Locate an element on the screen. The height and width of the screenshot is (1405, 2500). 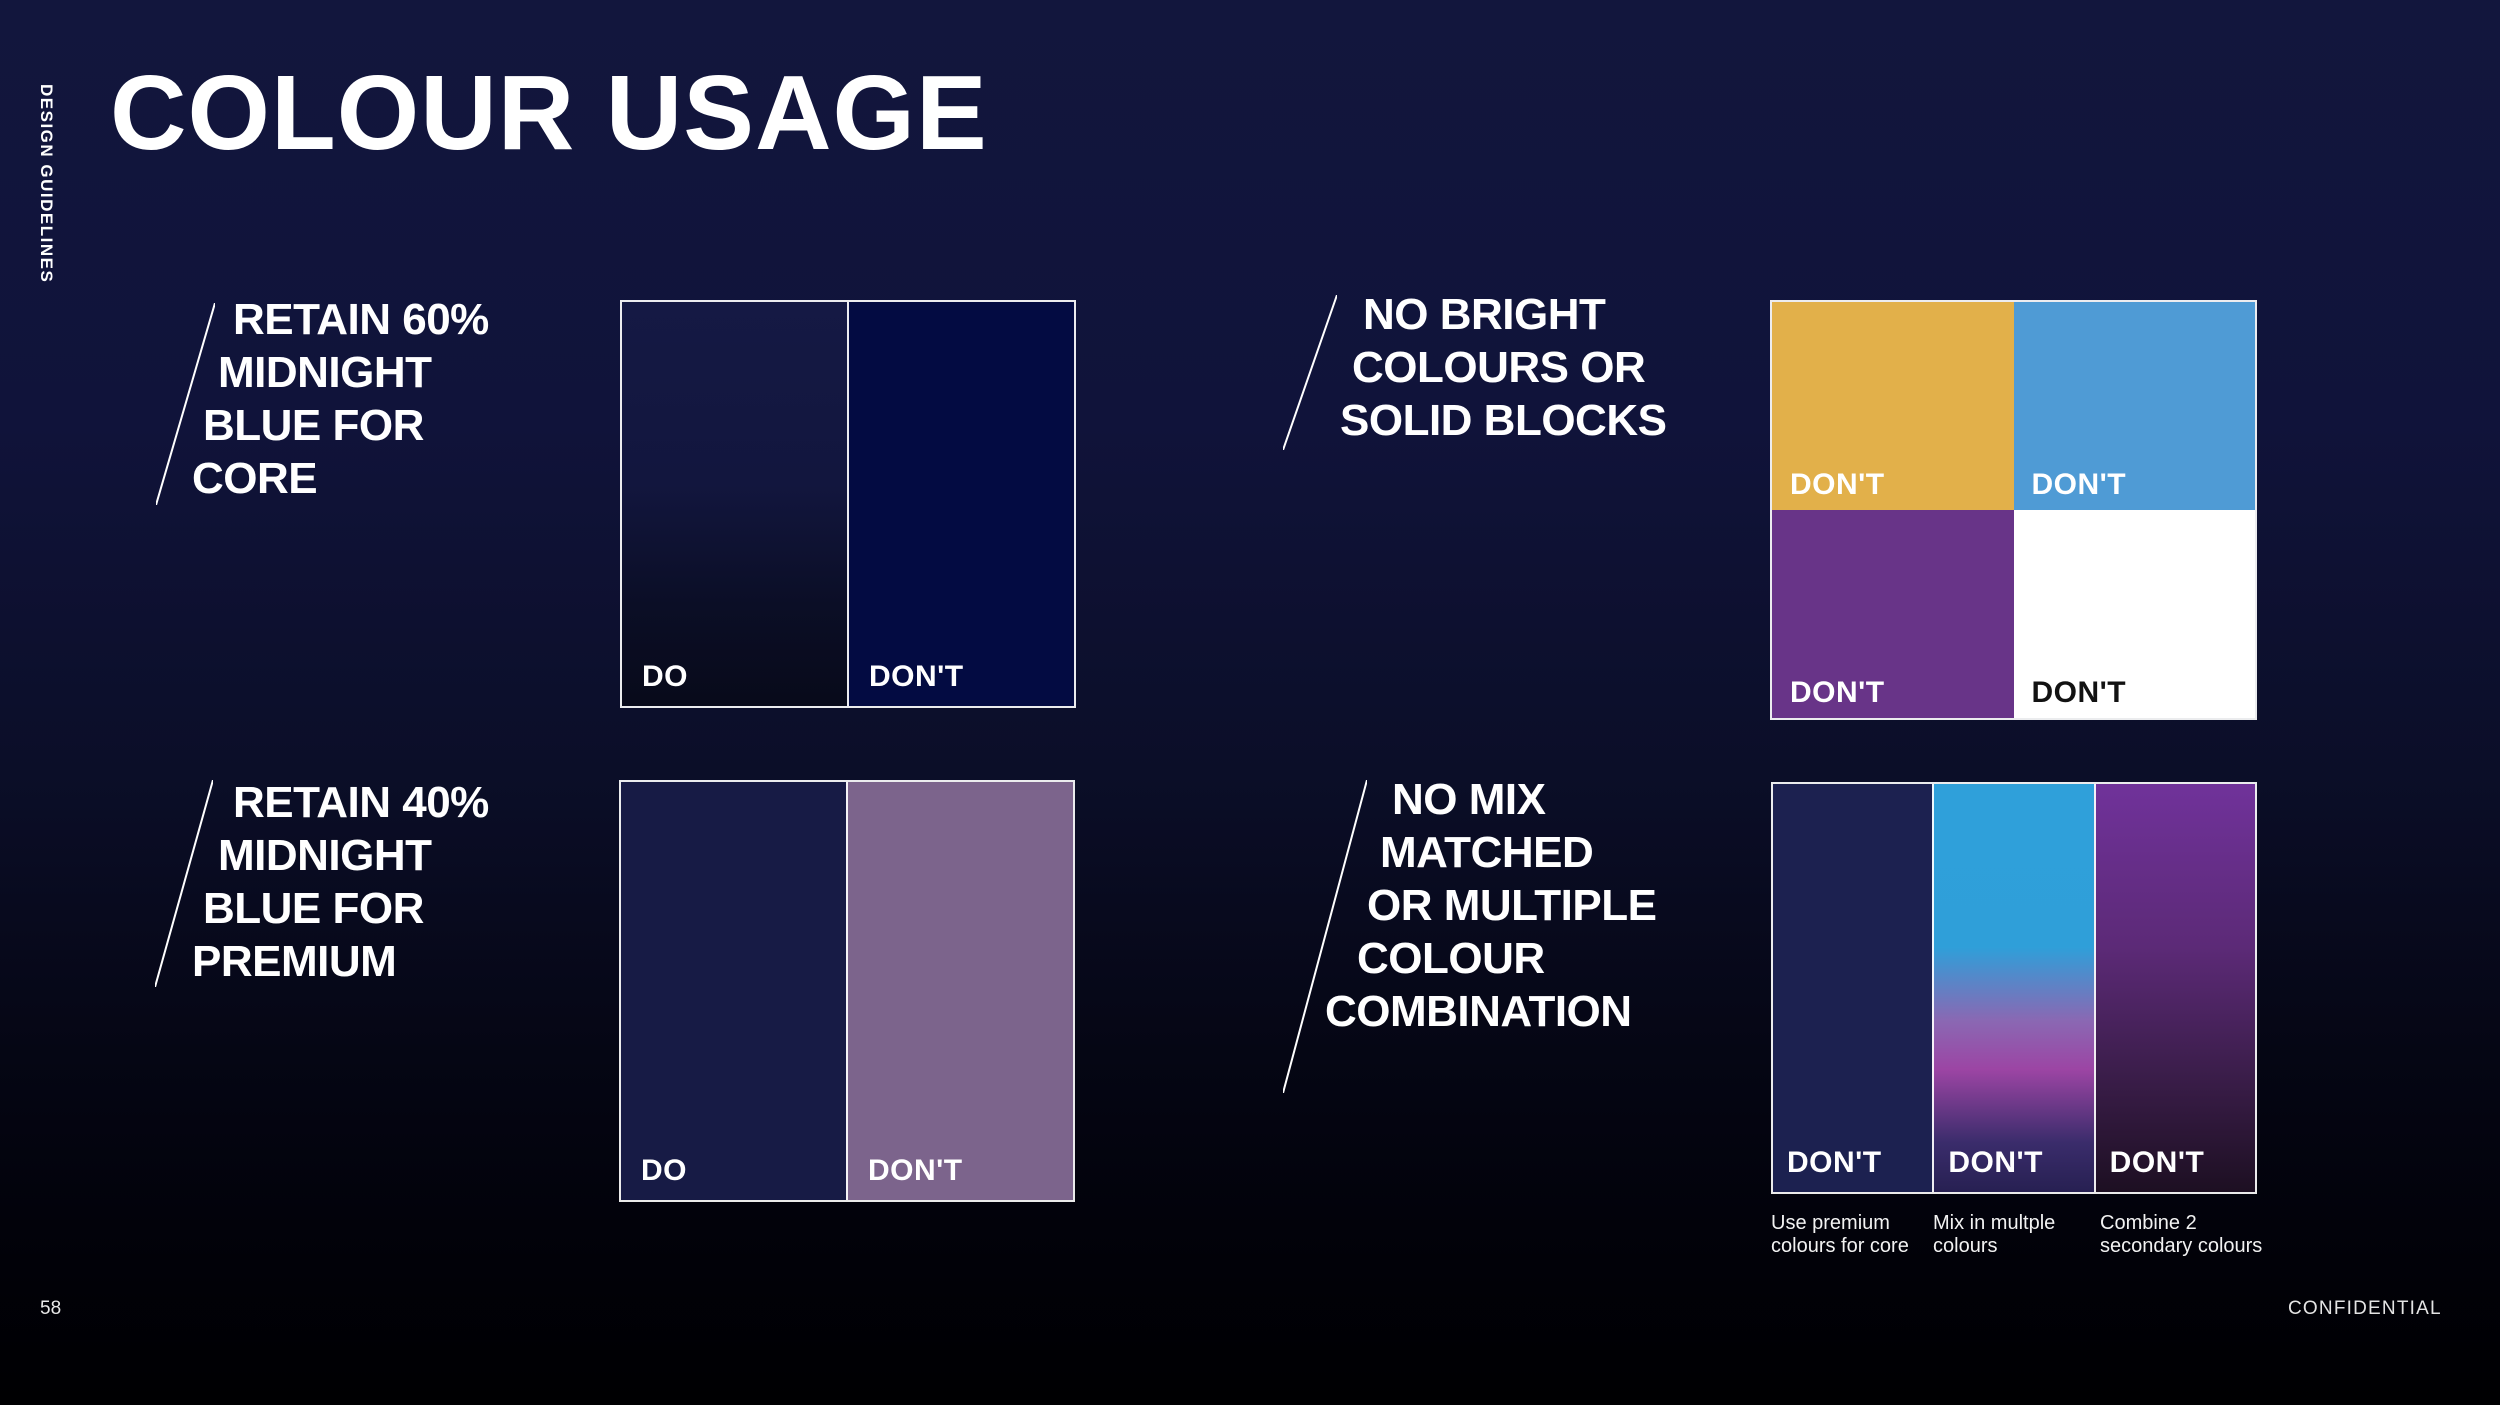
swatch-do-midnight-gradient: DO is located at coordinates (734, 504).